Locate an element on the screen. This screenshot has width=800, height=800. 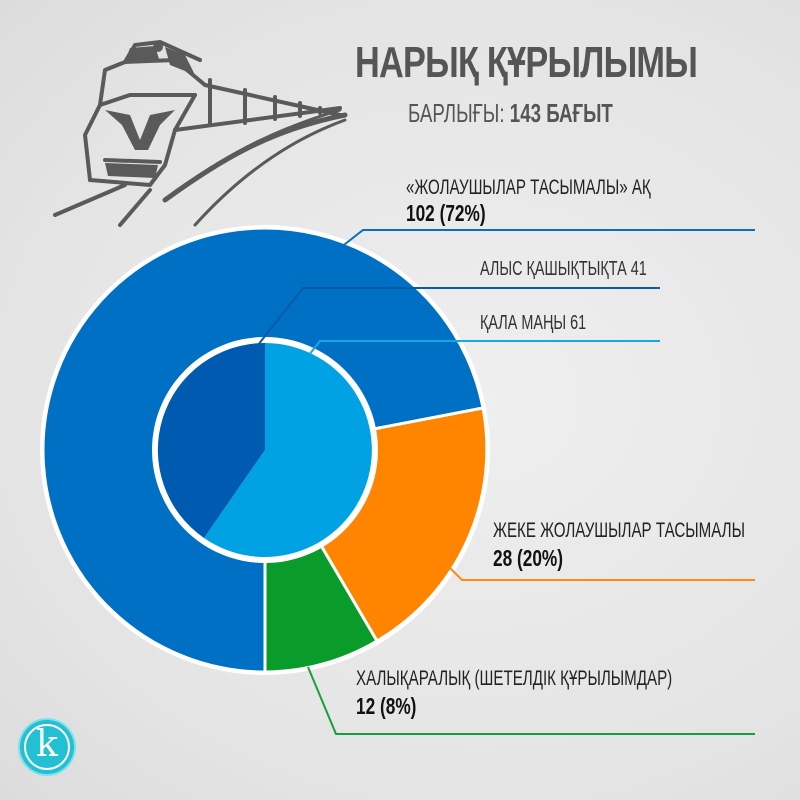
label-international-value: 12 (8%) is located at coordinates (386, 706).